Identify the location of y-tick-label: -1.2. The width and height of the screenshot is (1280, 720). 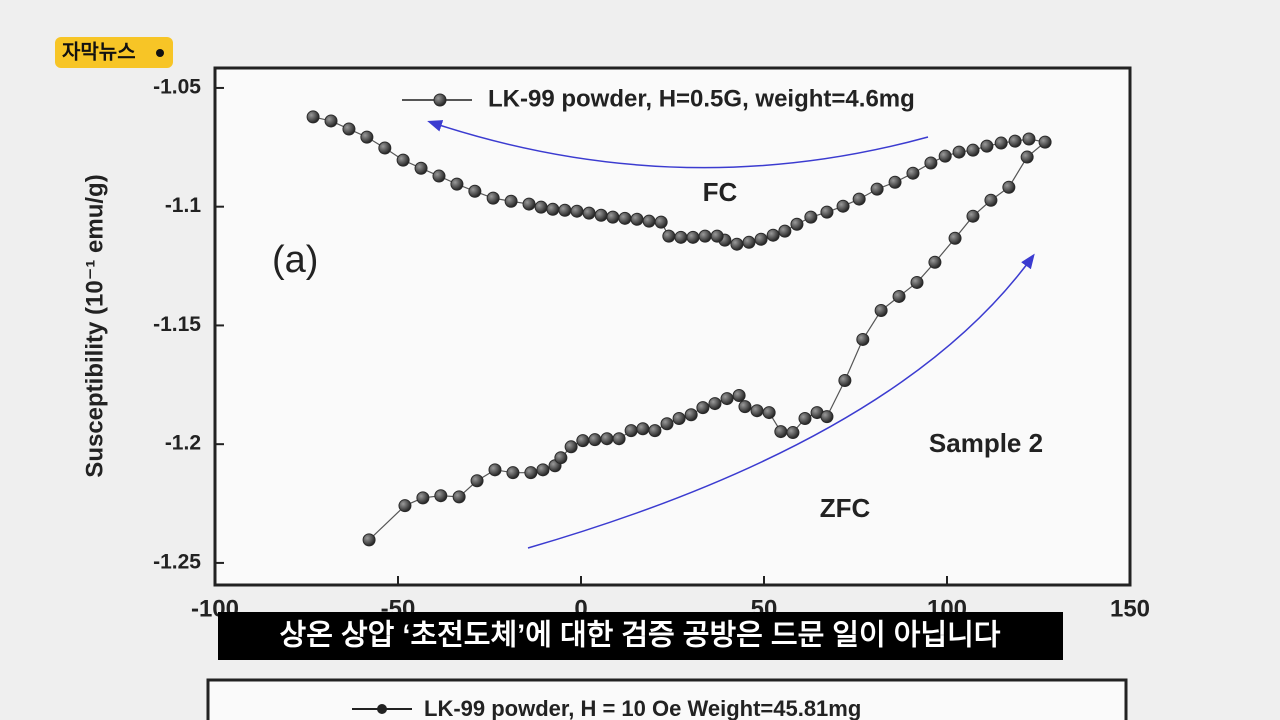
(183, 443).